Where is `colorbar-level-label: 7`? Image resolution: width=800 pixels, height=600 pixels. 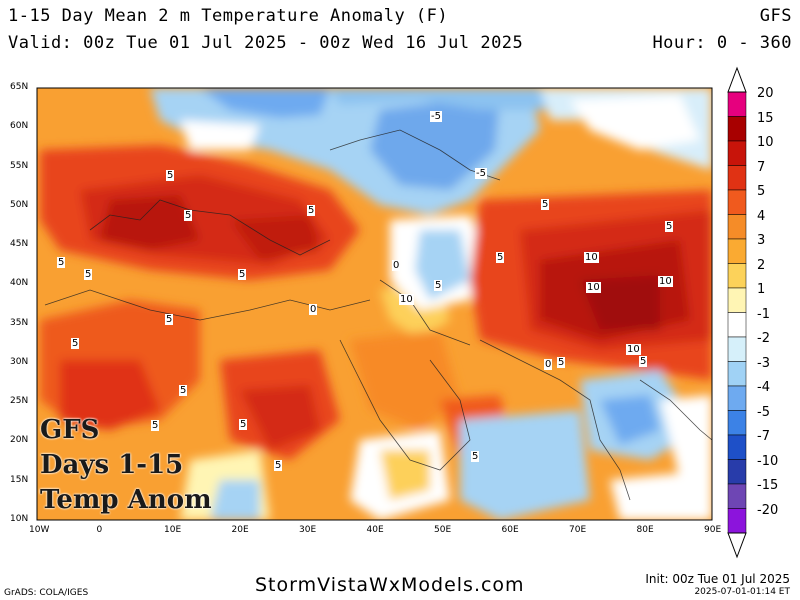 colorbar-level-label: 7 is located at coordinates (761, 167).